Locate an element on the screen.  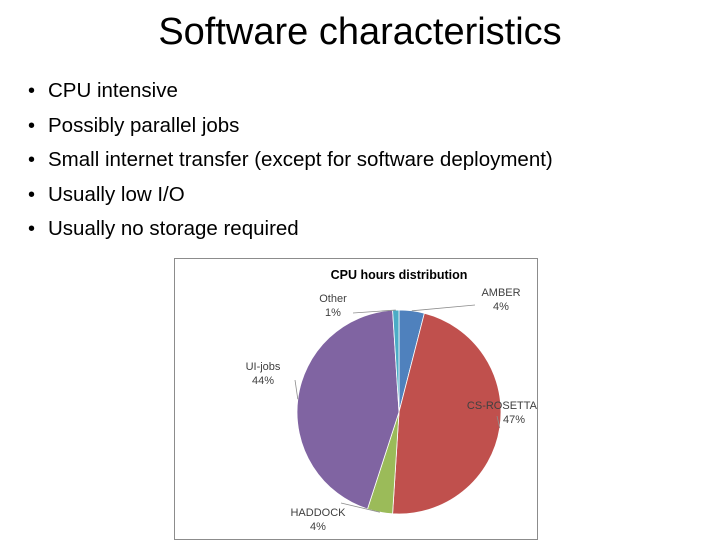
data-label-value: 1% is located at coordinates (333, 313).